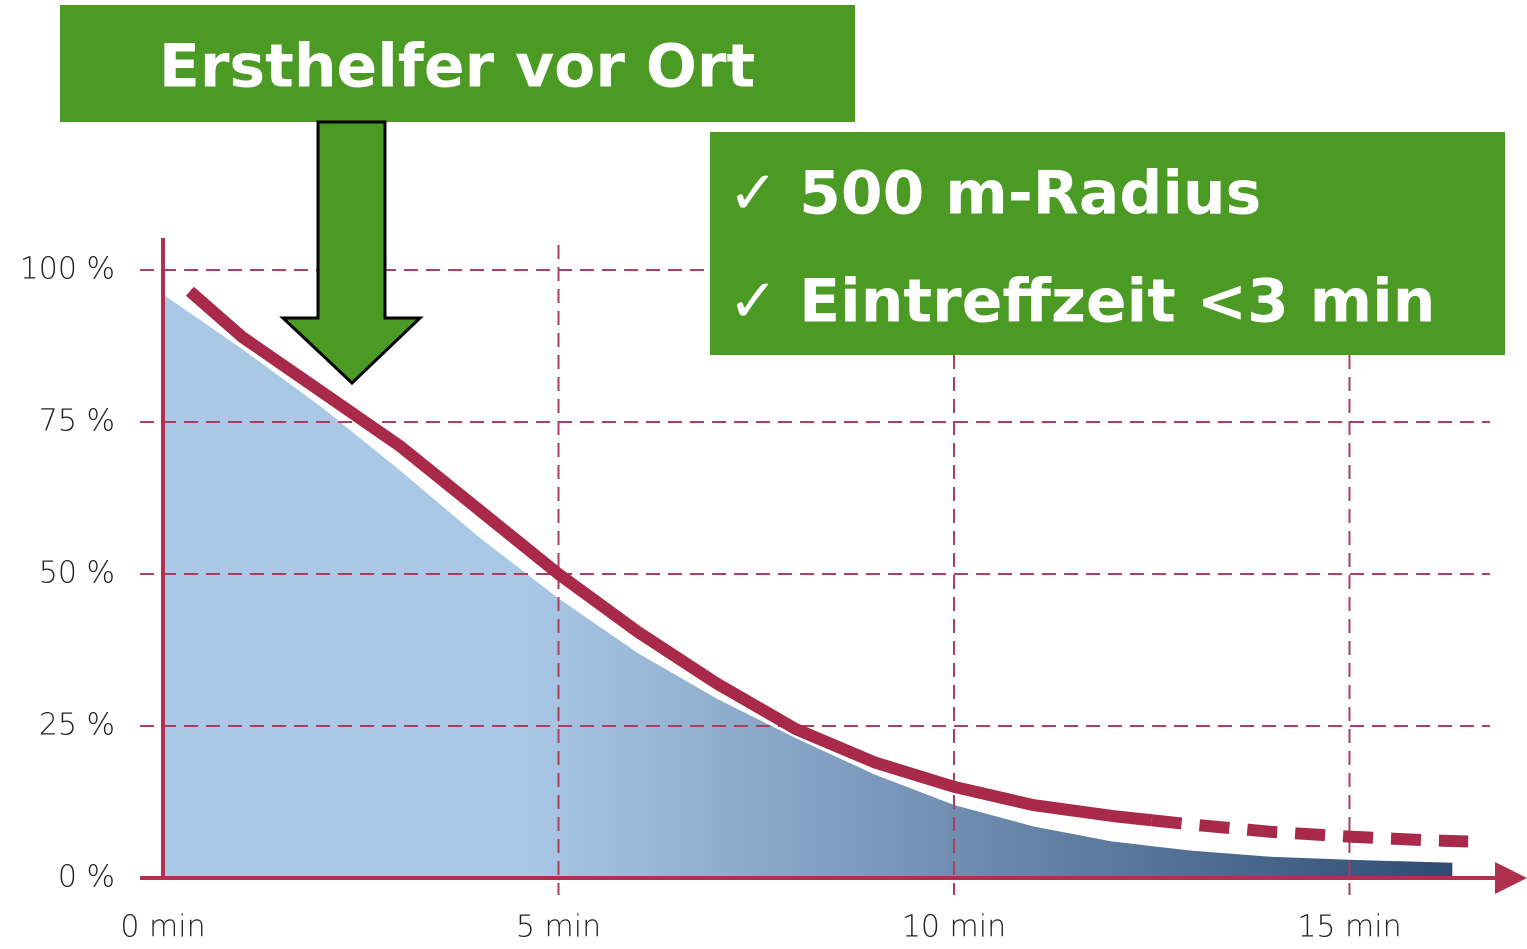 The height and width of the screenshot is (949, 1527). What do you see at coordinates (954, 927) in the screenshot?
I see `x-tick-label: 10 min` at bounding box center [954, 927].